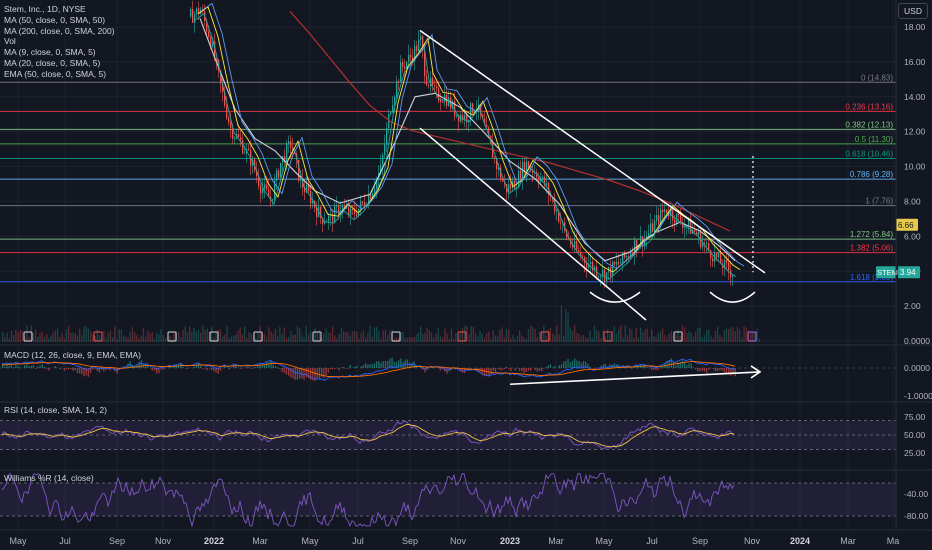 This screenshot has height=550, width=932. What do you see at coordinates (50, 52) in the screenshot?
I see `legend-ma9: MA (9, close, 0, SMA, 5)` at bounding box center [50, 52].